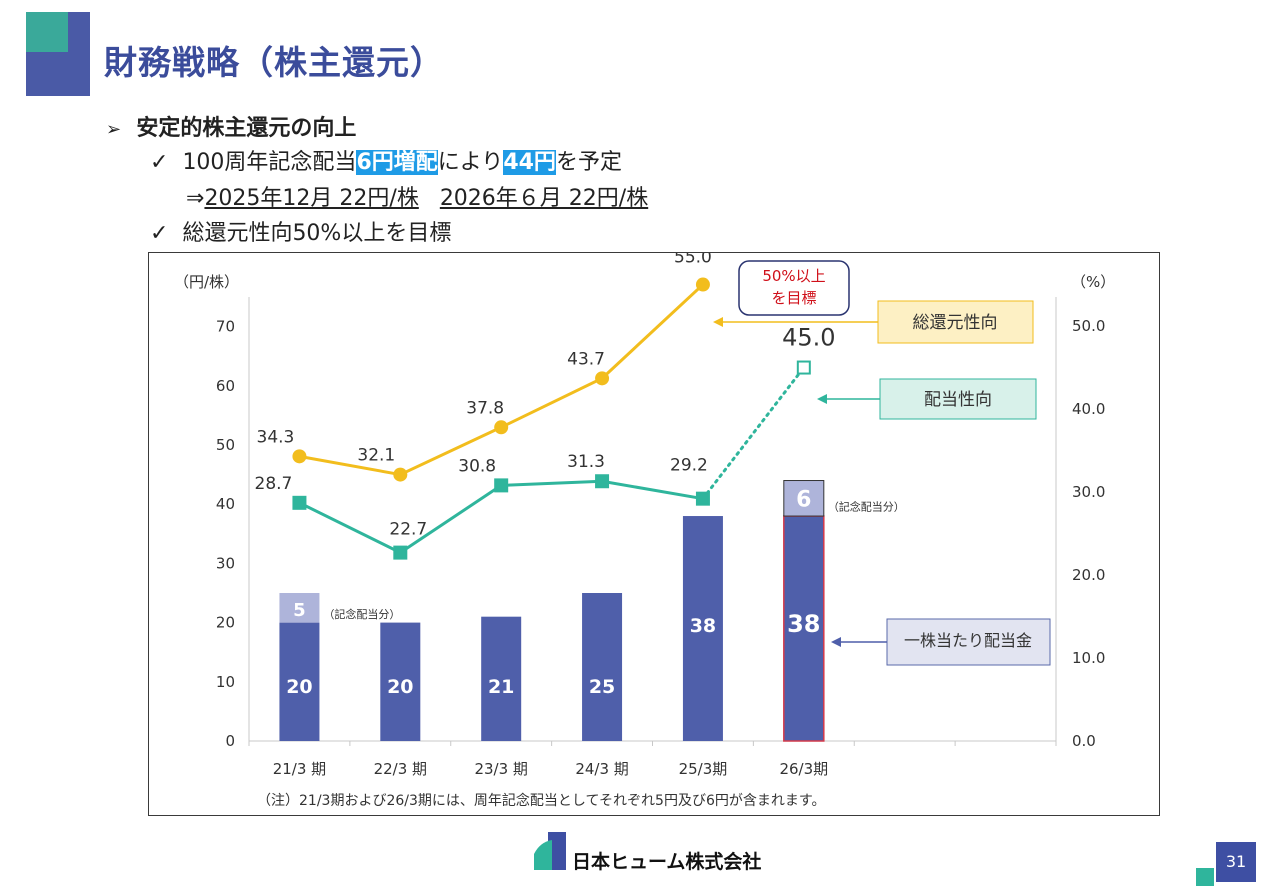  I want to click on line1-post: を予定, so click(588, 162).